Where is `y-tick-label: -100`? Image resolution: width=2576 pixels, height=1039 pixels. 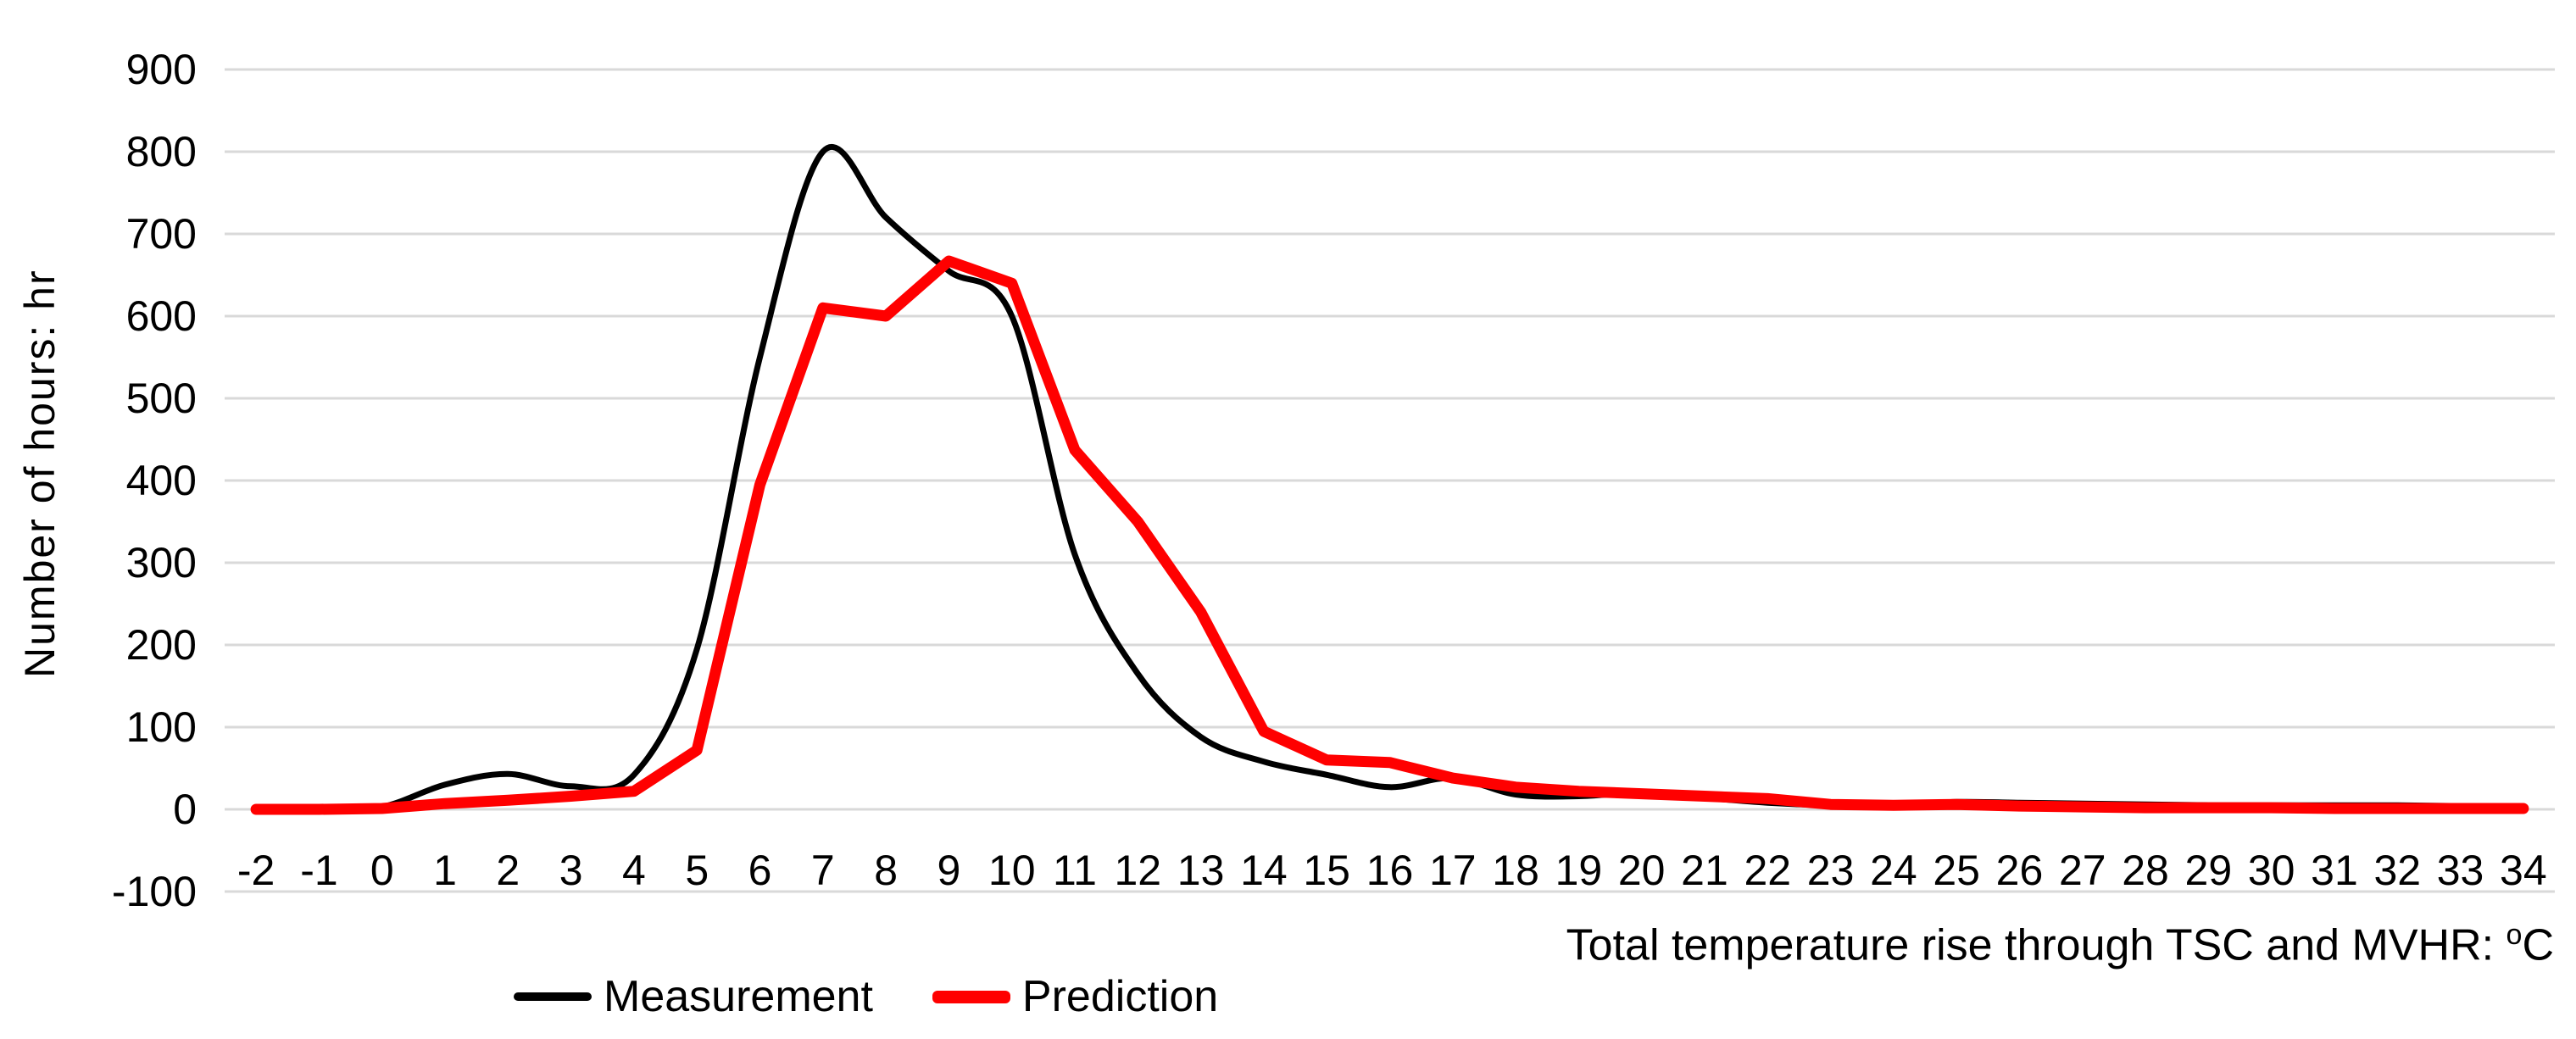 y-tick-label: -100 is located at coordinates (154, 891).